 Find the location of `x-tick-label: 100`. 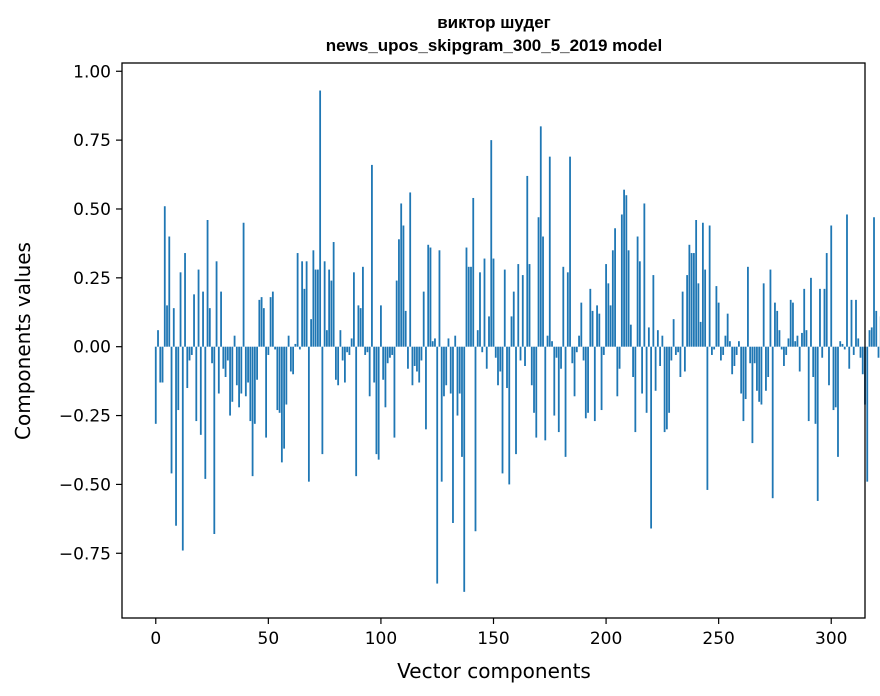

x-tick-label: 100 is located at coordinates (381, 639).